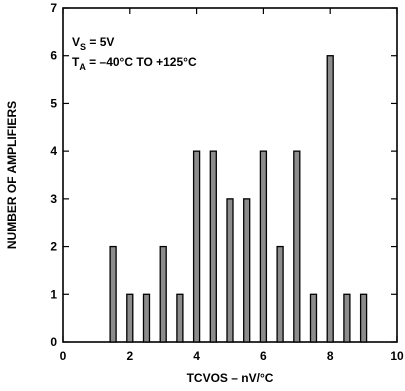 Image resolution: width=405 pixels, height=391 pixels. Describe the element at coordinates (53, 342) in the screenshot. I see `y-tick-label: 0` at that location.